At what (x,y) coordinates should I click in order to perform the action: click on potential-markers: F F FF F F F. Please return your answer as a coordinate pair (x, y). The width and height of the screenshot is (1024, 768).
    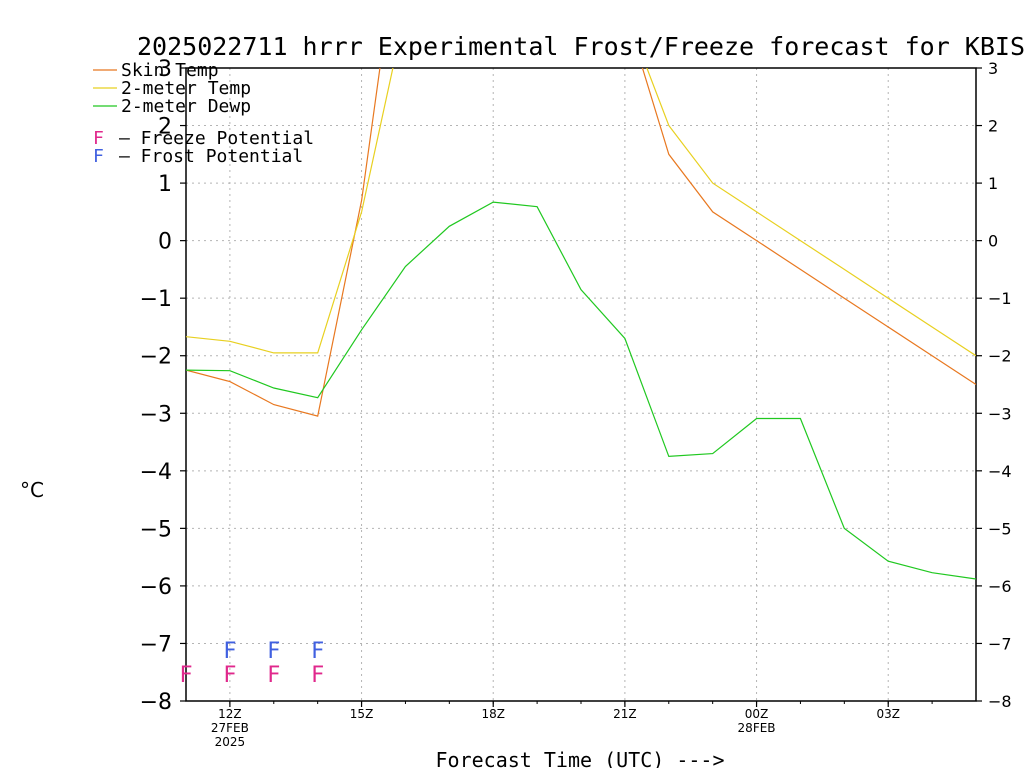
    Looking at the image, I should click on (251, 663).